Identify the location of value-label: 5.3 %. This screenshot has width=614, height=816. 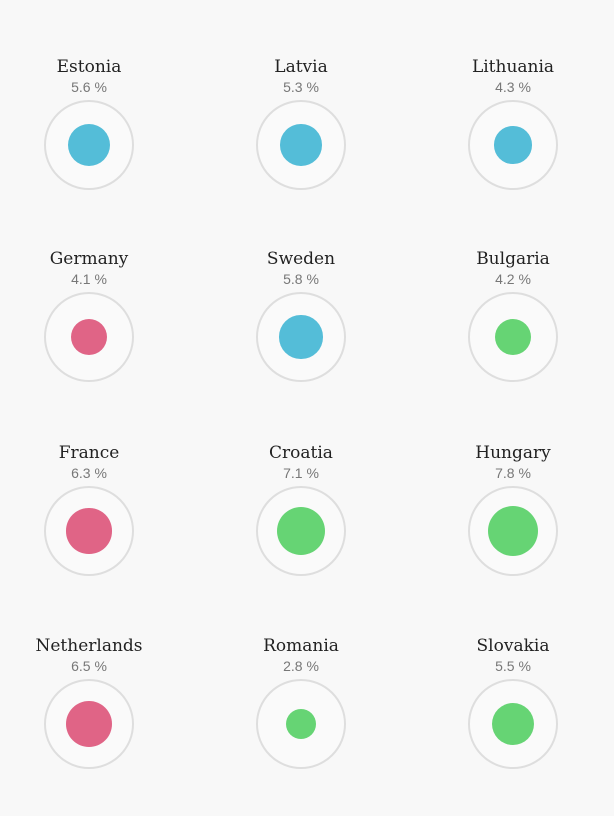
(301, 87).